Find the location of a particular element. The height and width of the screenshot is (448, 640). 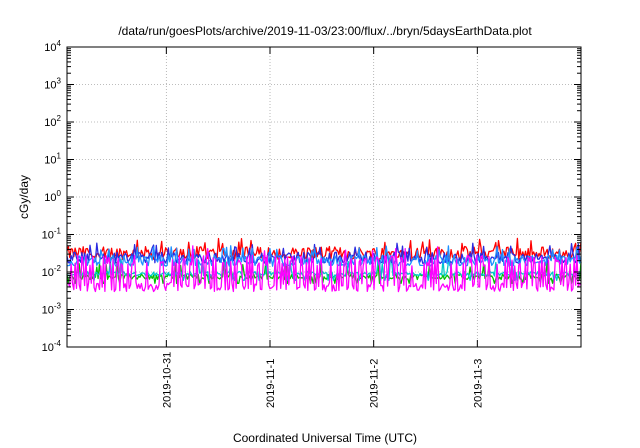

y-tick-label: 10⁻⁴ is located at coordinates (52, 346).